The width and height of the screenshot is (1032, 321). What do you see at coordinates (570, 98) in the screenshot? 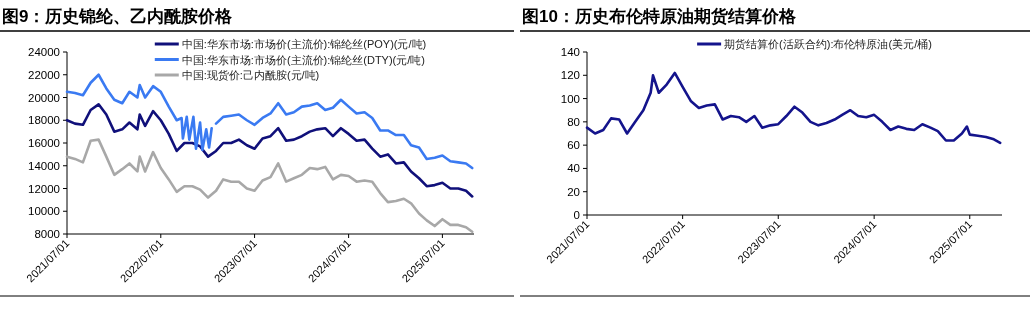
I see `y-tick-label: 100` at bounding box center [570, 98].